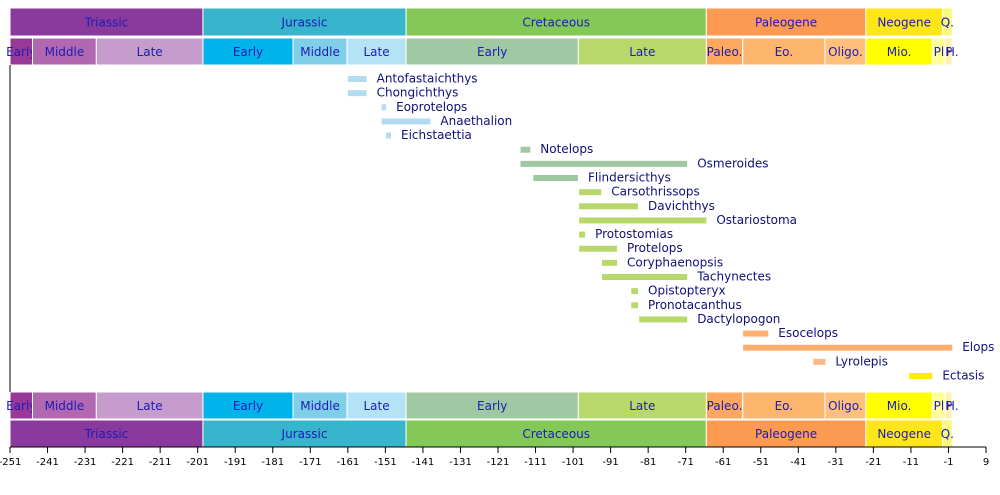  What do you see at coordinates (47, 462) in the screenshot?
I see `x-tick-label: -241` at bounding box center [47, 462].